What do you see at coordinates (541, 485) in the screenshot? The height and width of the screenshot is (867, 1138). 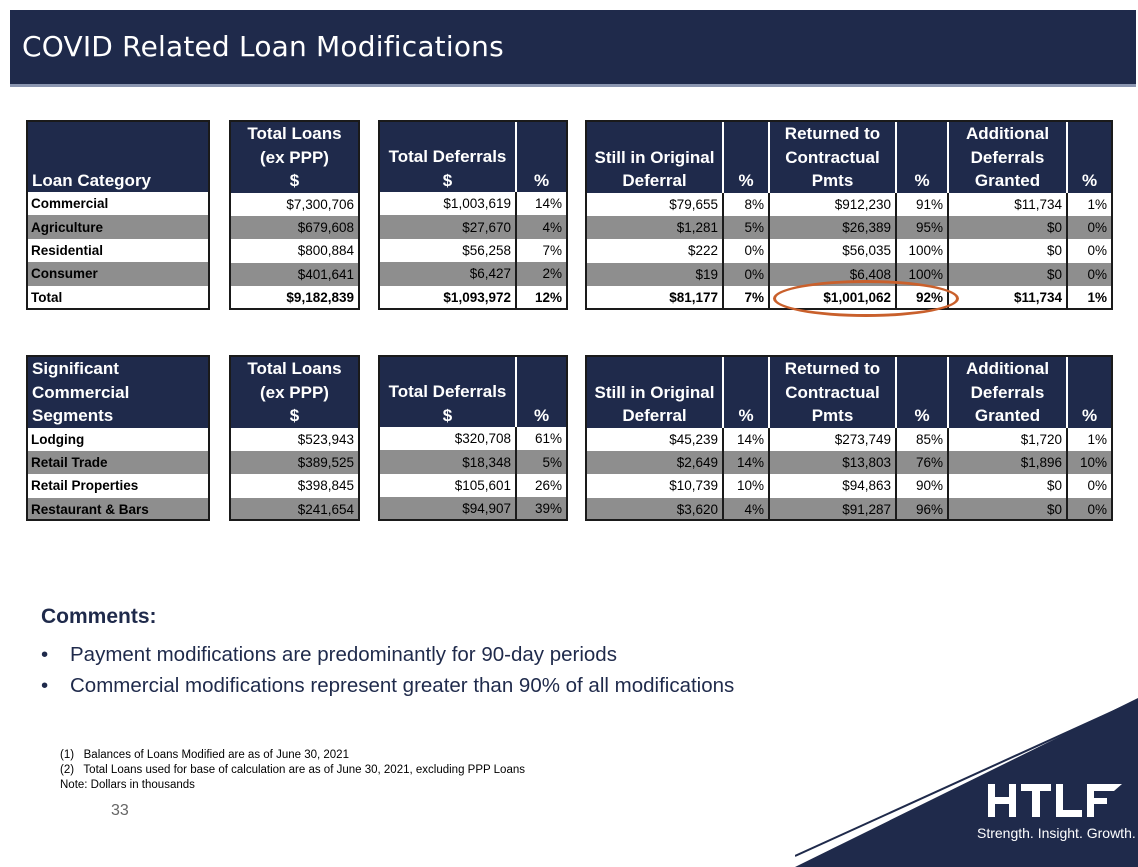 I see `deferral-pct-cell: 26%` at bounding box center [541, 485].